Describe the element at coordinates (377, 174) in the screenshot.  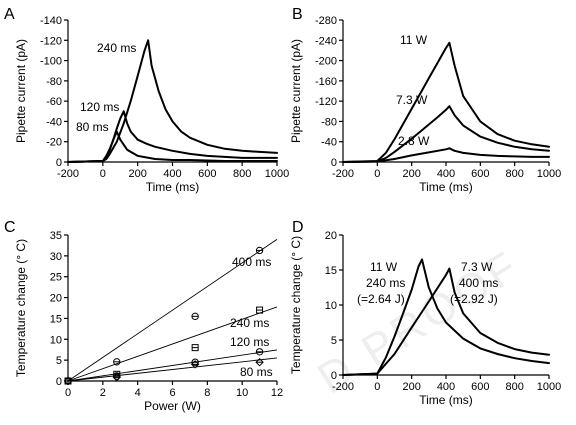
I see `x-tick-label-b: 0` at that location.